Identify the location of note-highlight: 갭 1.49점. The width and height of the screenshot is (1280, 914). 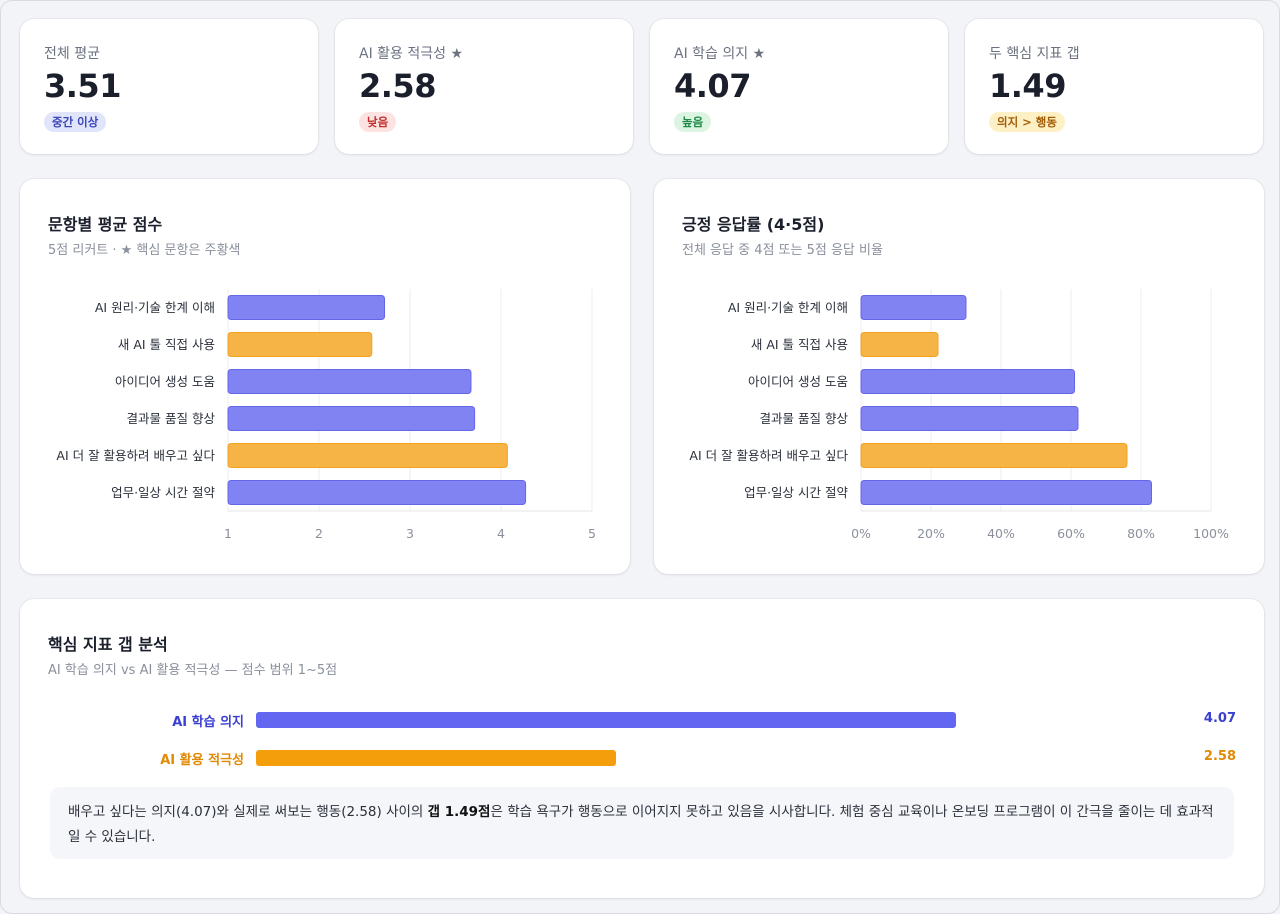
(459, 812).